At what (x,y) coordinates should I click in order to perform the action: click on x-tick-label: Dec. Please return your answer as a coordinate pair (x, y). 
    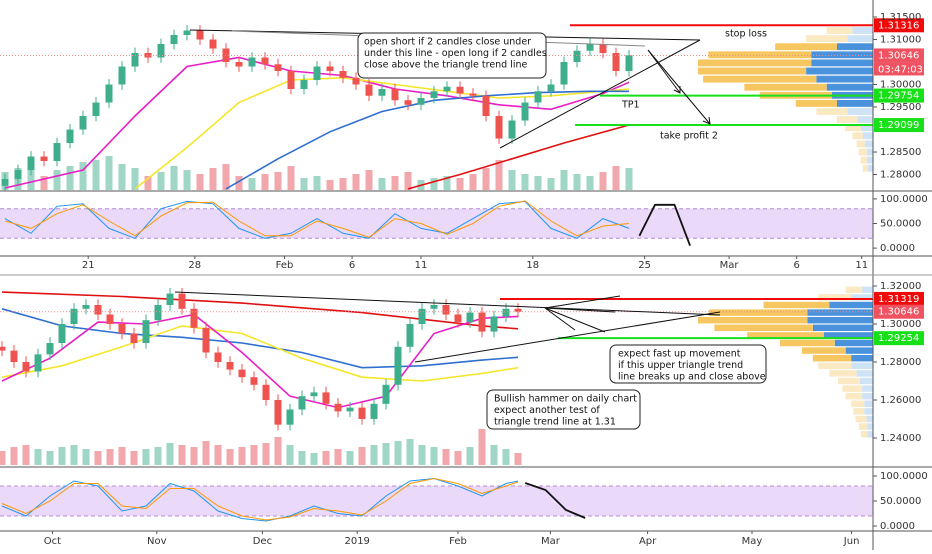
    Looking at the image, I should click on (262, 541).